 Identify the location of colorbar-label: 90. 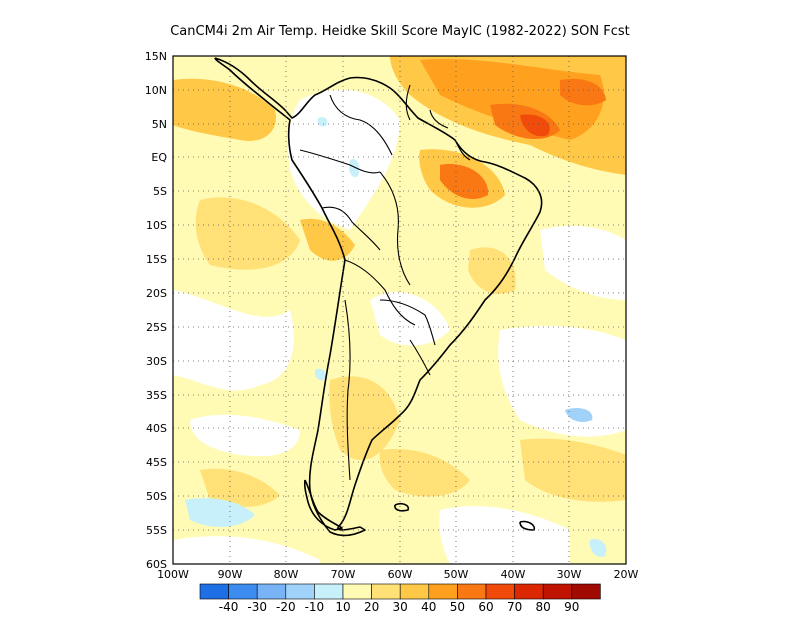
(571, 607).